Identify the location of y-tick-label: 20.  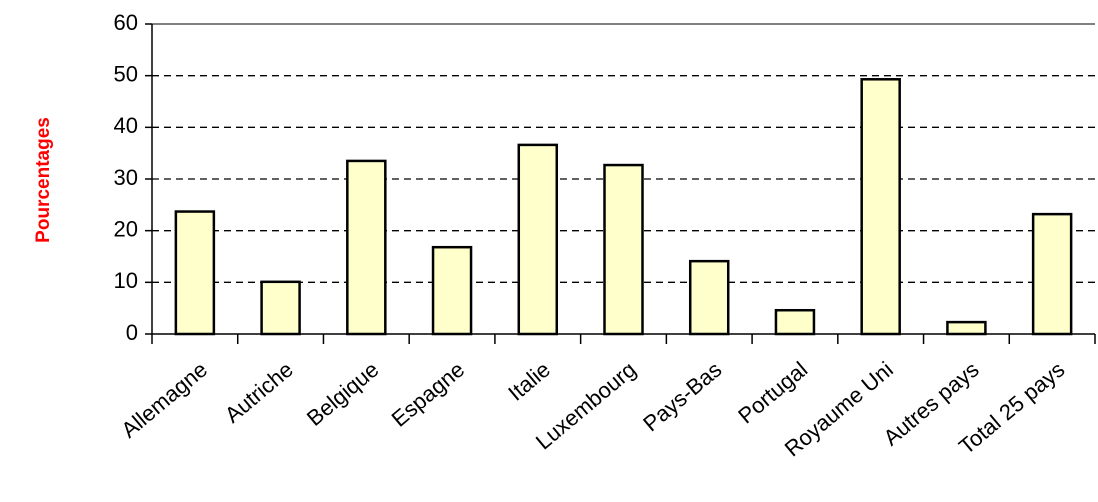
(126, 228).